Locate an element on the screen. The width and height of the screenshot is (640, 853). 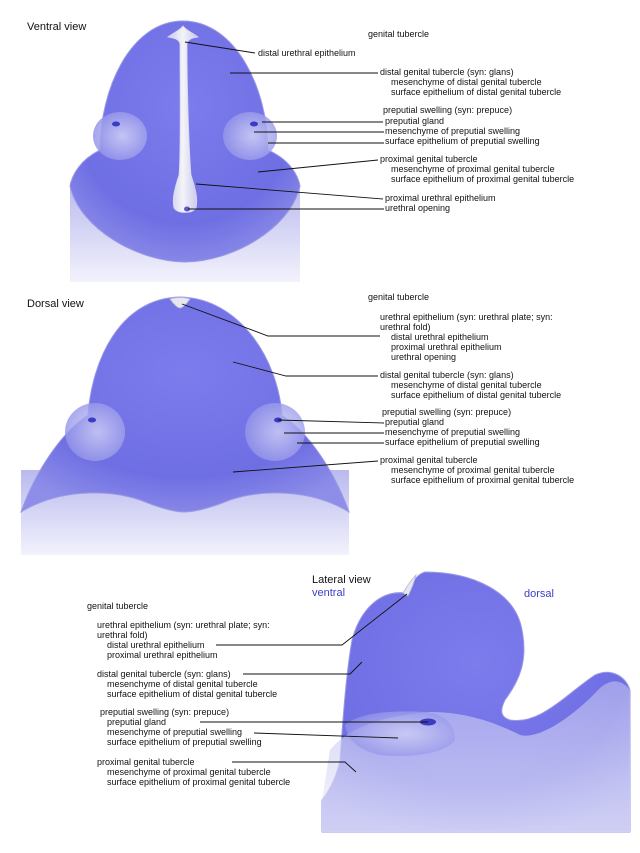
dorsal-label-distal-urethral-epithelium: distal urethral epithelium is located at coordinates (440, 337).